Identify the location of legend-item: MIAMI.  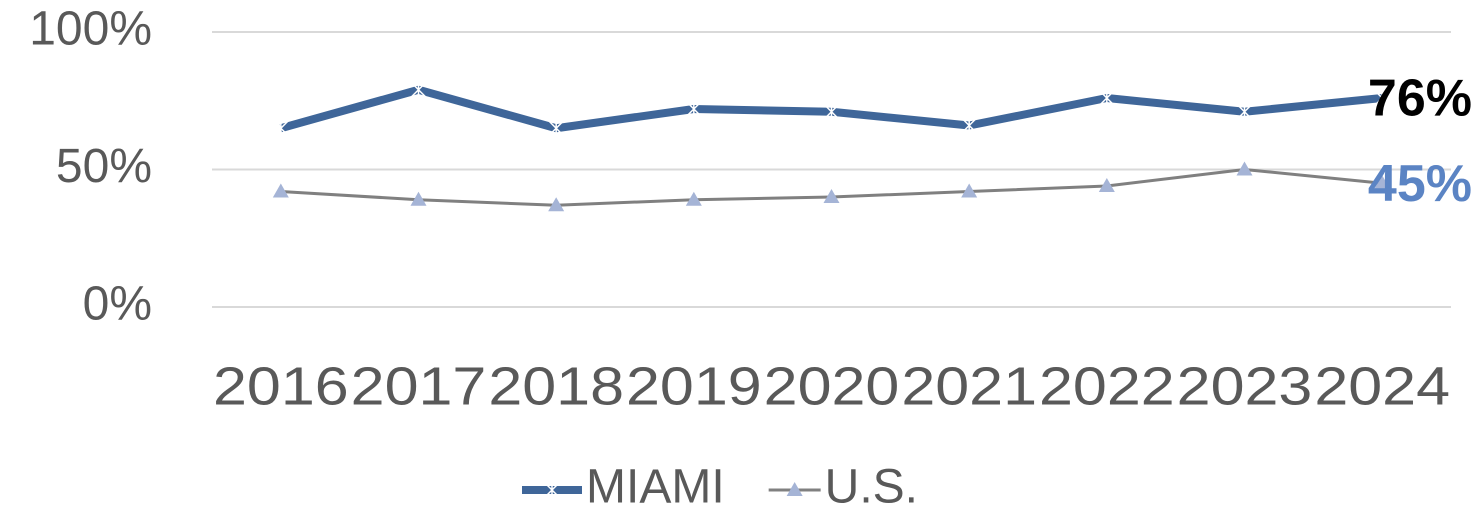
(623, 487).